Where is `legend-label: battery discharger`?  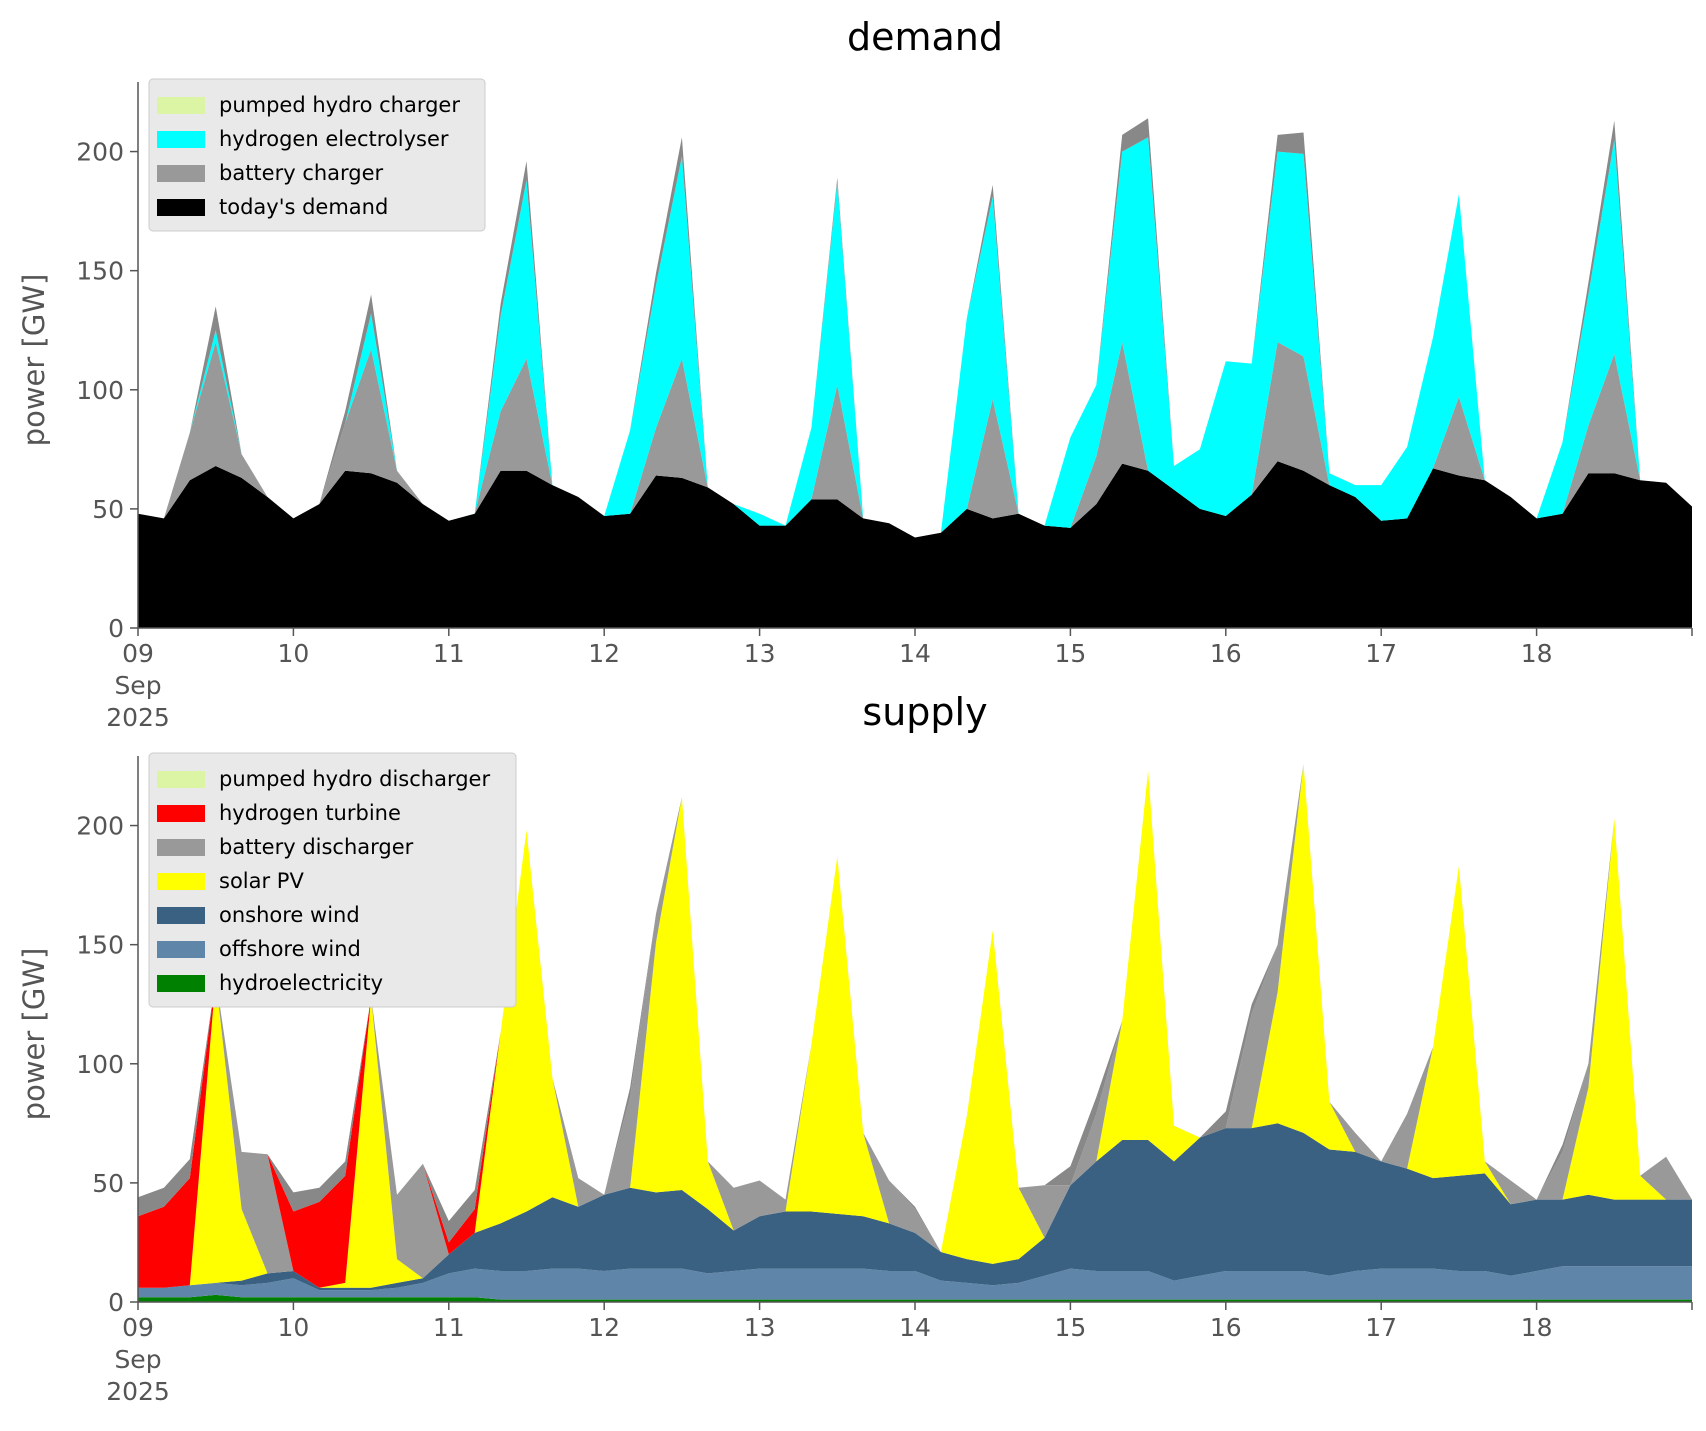
legend-label: battery discharger is located at coordinates (316, 847).